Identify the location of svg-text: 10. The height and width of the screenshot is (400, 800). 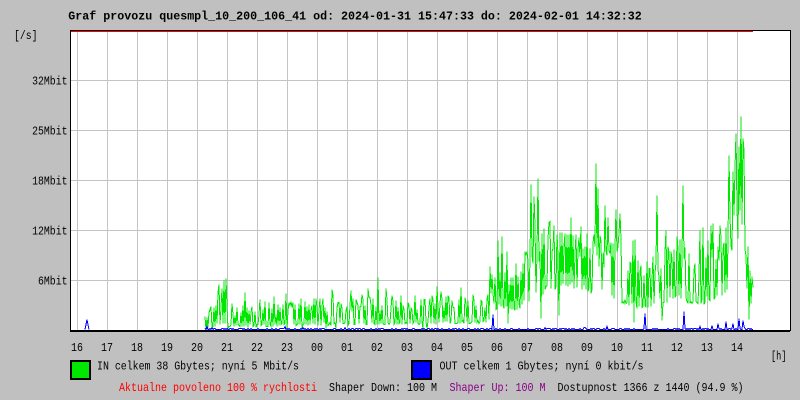
(617, 348).